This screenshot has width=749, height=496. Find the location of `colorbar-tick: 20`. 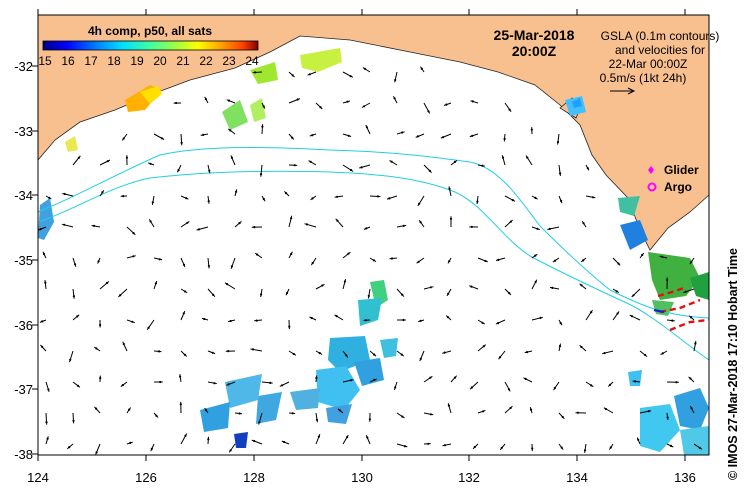

colorbar-tick: 20 is located at coordinates (160, 61).